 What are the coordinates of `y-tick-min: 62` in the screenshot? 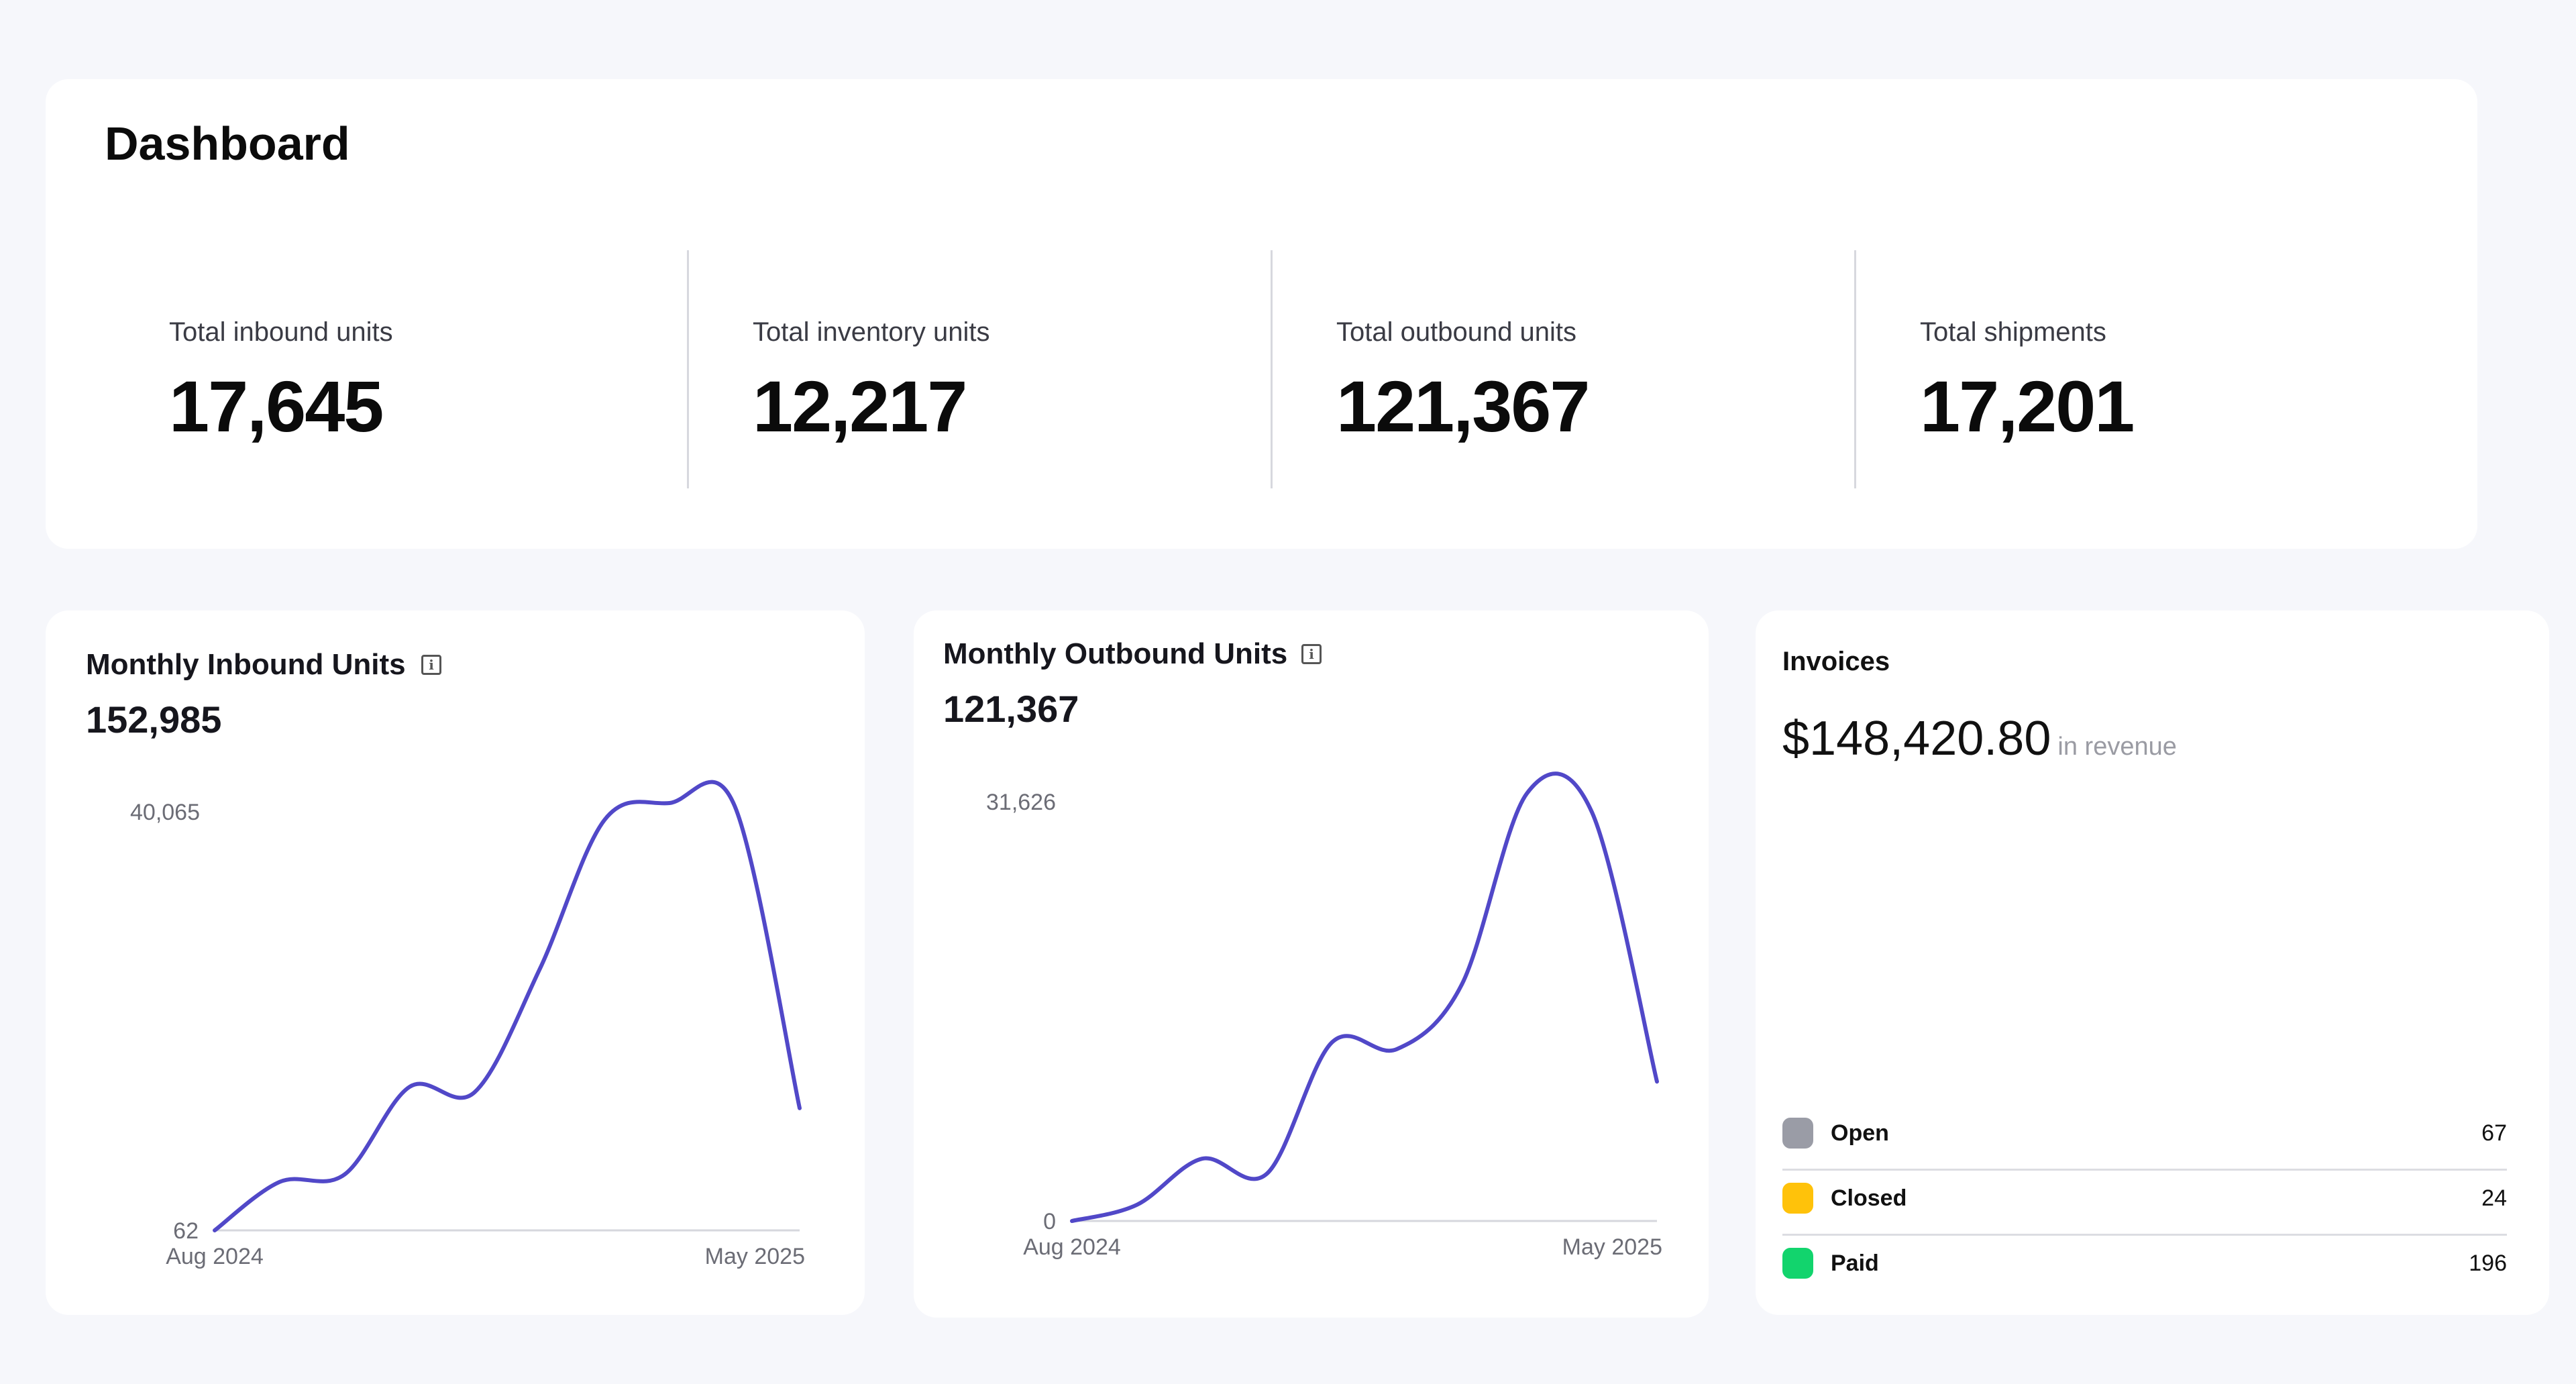 It's located at (186, 1231).